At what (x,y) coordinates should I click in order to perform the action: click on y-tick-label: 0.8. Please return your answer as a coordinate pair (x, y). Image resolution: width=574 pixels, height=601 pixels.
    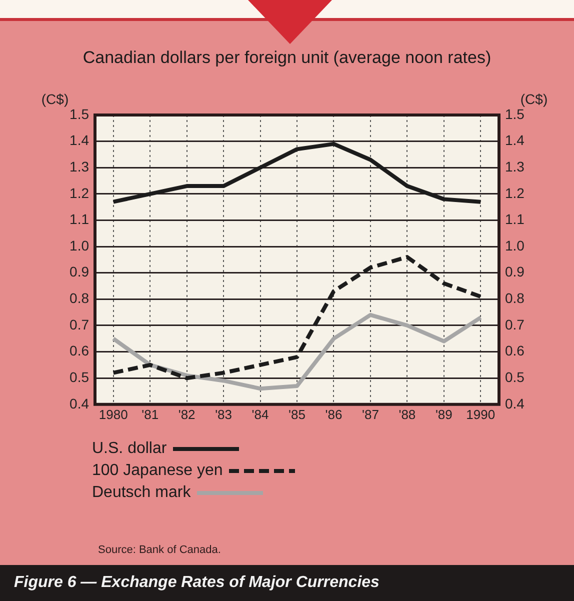
    Looking at the image, I should click on (80, 298).